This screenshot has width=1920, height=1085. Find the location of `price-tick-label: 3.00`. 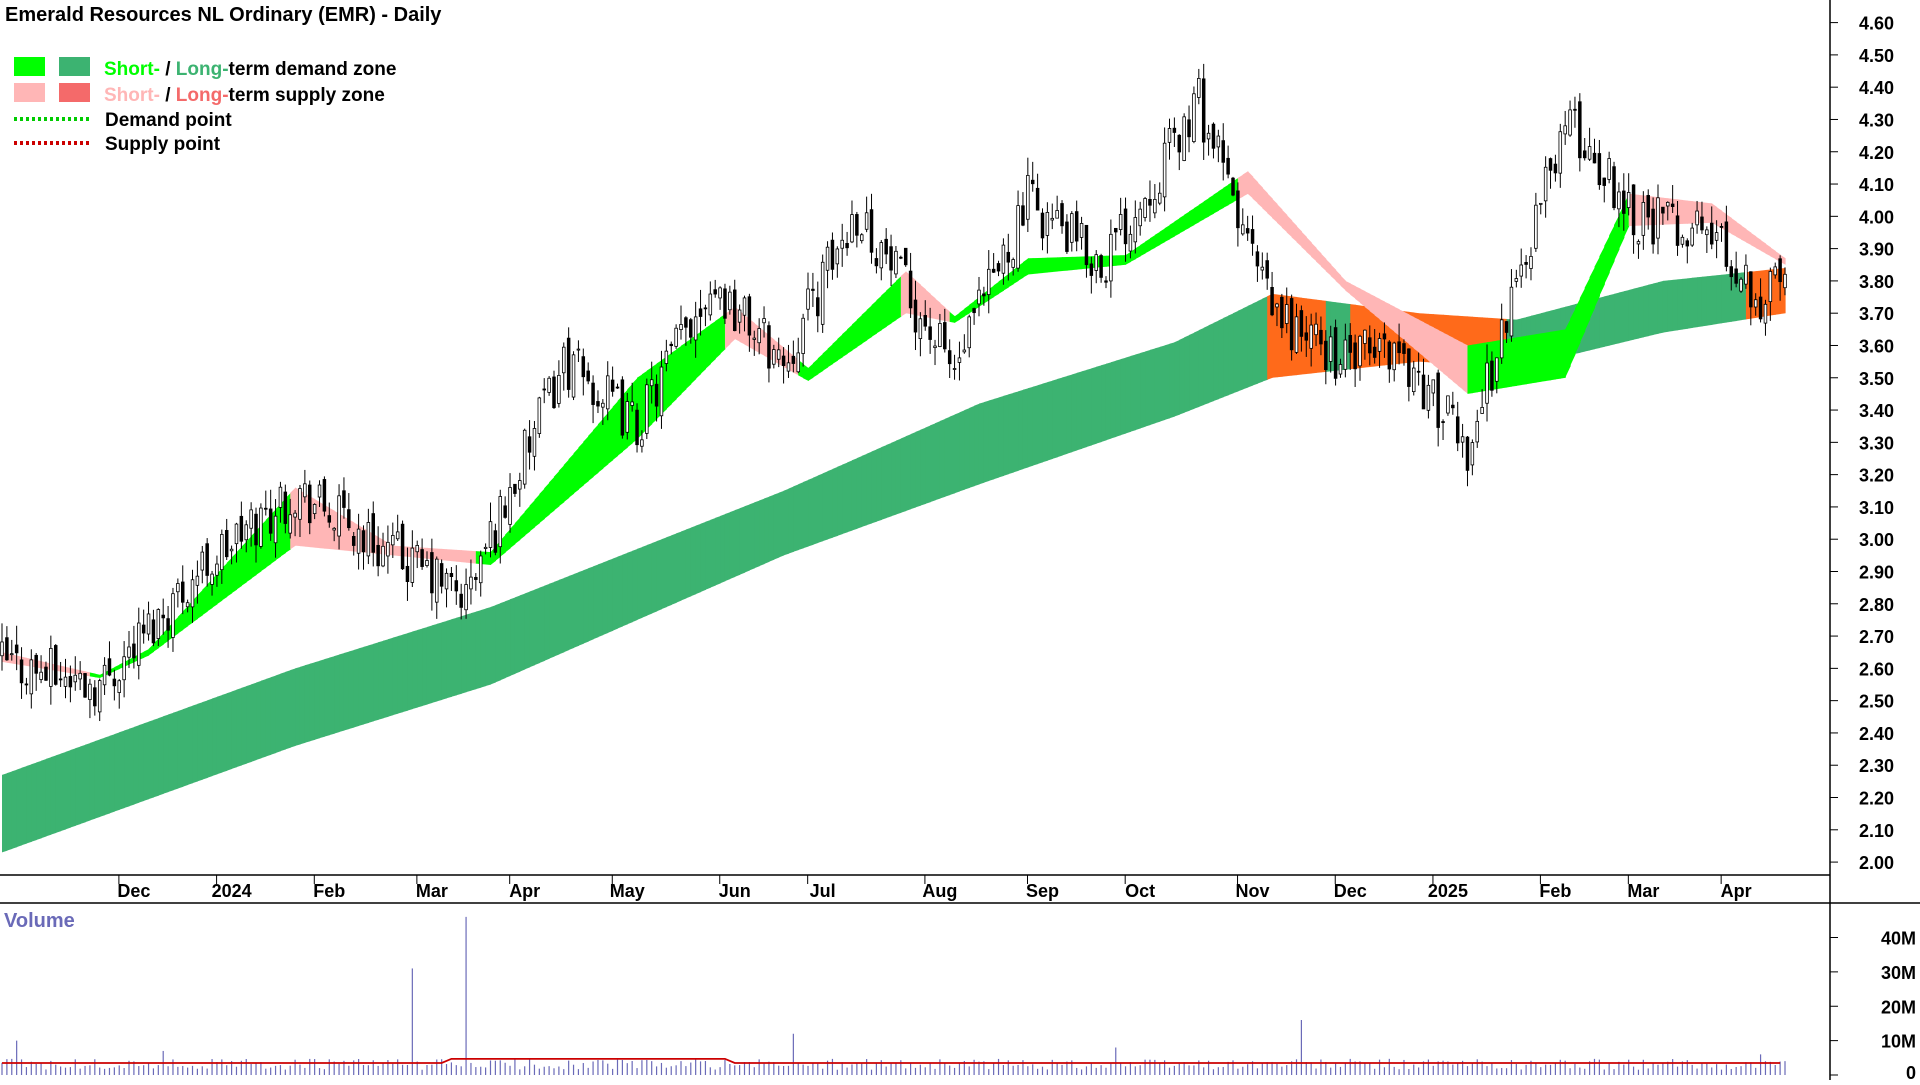

price-tick-label: 3.00 is located at coordinates (1876, 540).